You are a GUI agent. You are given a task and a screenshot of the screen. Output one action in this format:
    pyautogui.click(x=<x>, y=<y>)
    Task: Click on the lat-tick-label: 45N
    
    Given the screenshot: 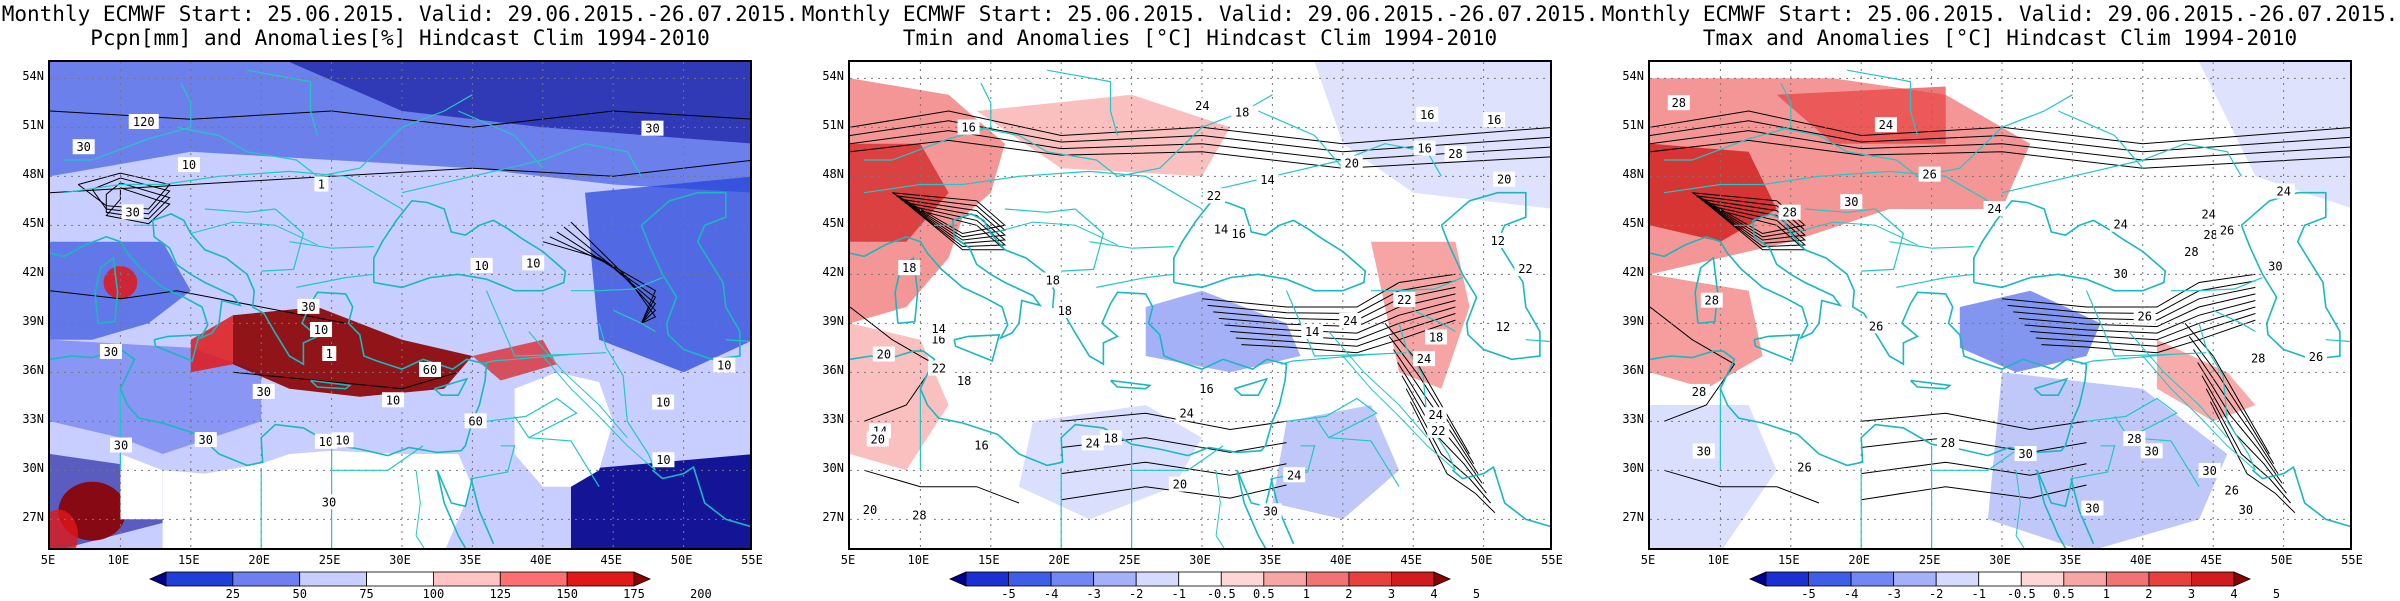 What is the action you would take?
    pyautogui.click(x=33, y=223)
    